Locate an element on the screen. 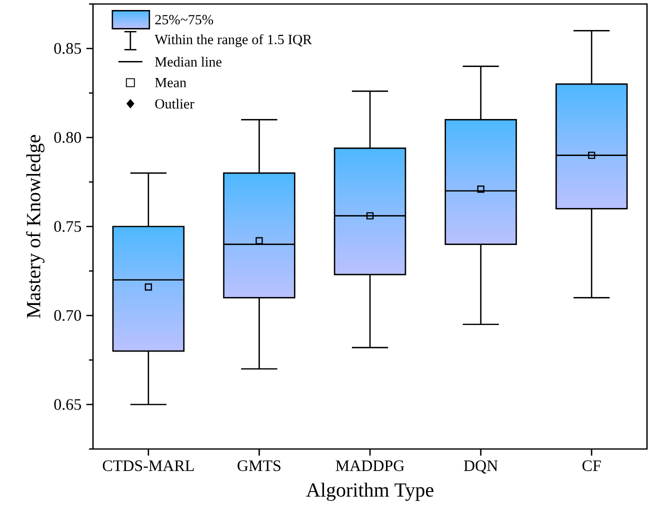 This screenshot has width=667, height=524. x-tick-label: MADDPG is located at coordinates (370, 466).